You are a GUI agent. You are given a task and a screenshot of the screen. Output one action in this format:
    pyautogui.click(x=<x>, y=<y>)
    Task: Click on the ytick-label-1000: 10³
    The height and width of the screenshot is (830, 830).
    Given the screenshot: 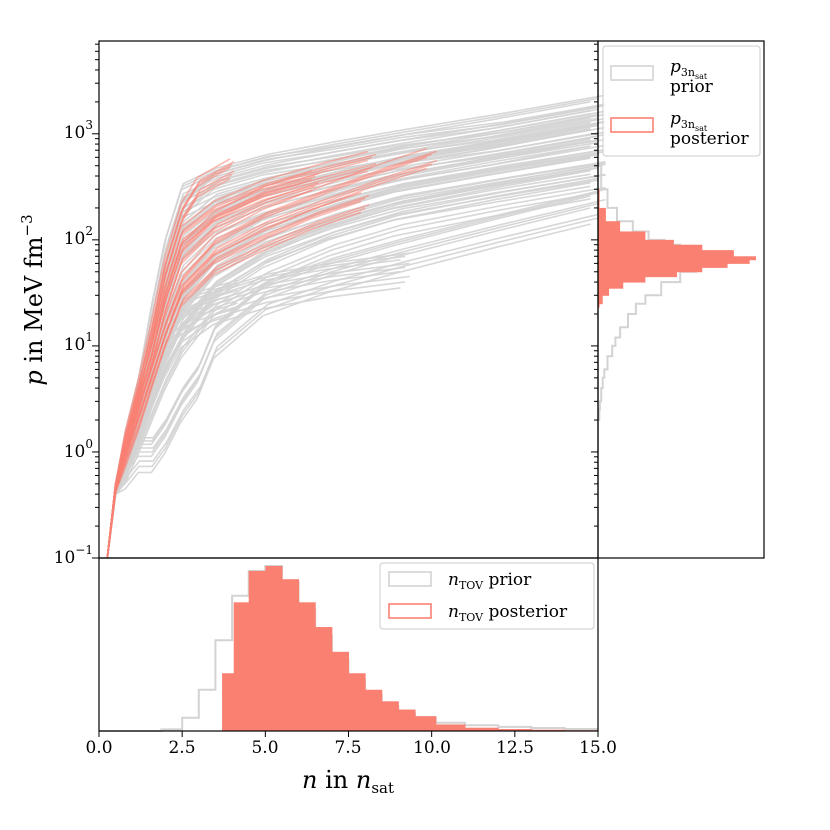 What is the action you would take?
    pyautogui.click(x=78, y=130)
    